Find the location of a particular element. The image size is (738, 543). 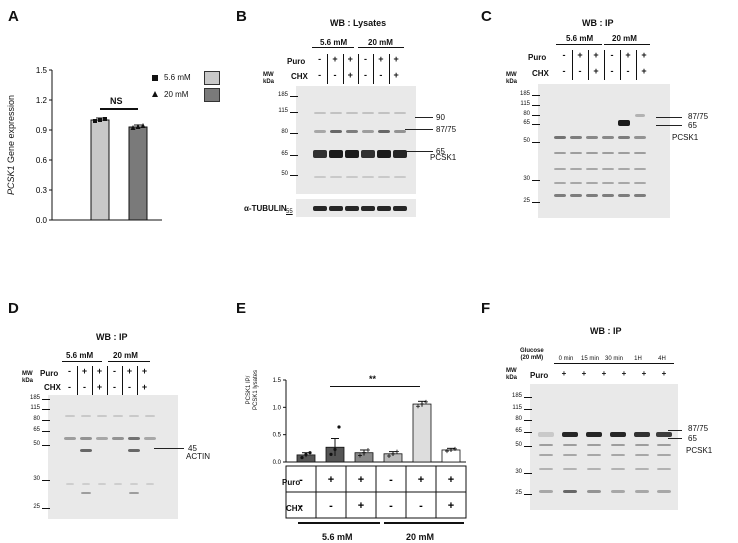

y-tick-label: 1.2 is located at coordinates (42, 100).